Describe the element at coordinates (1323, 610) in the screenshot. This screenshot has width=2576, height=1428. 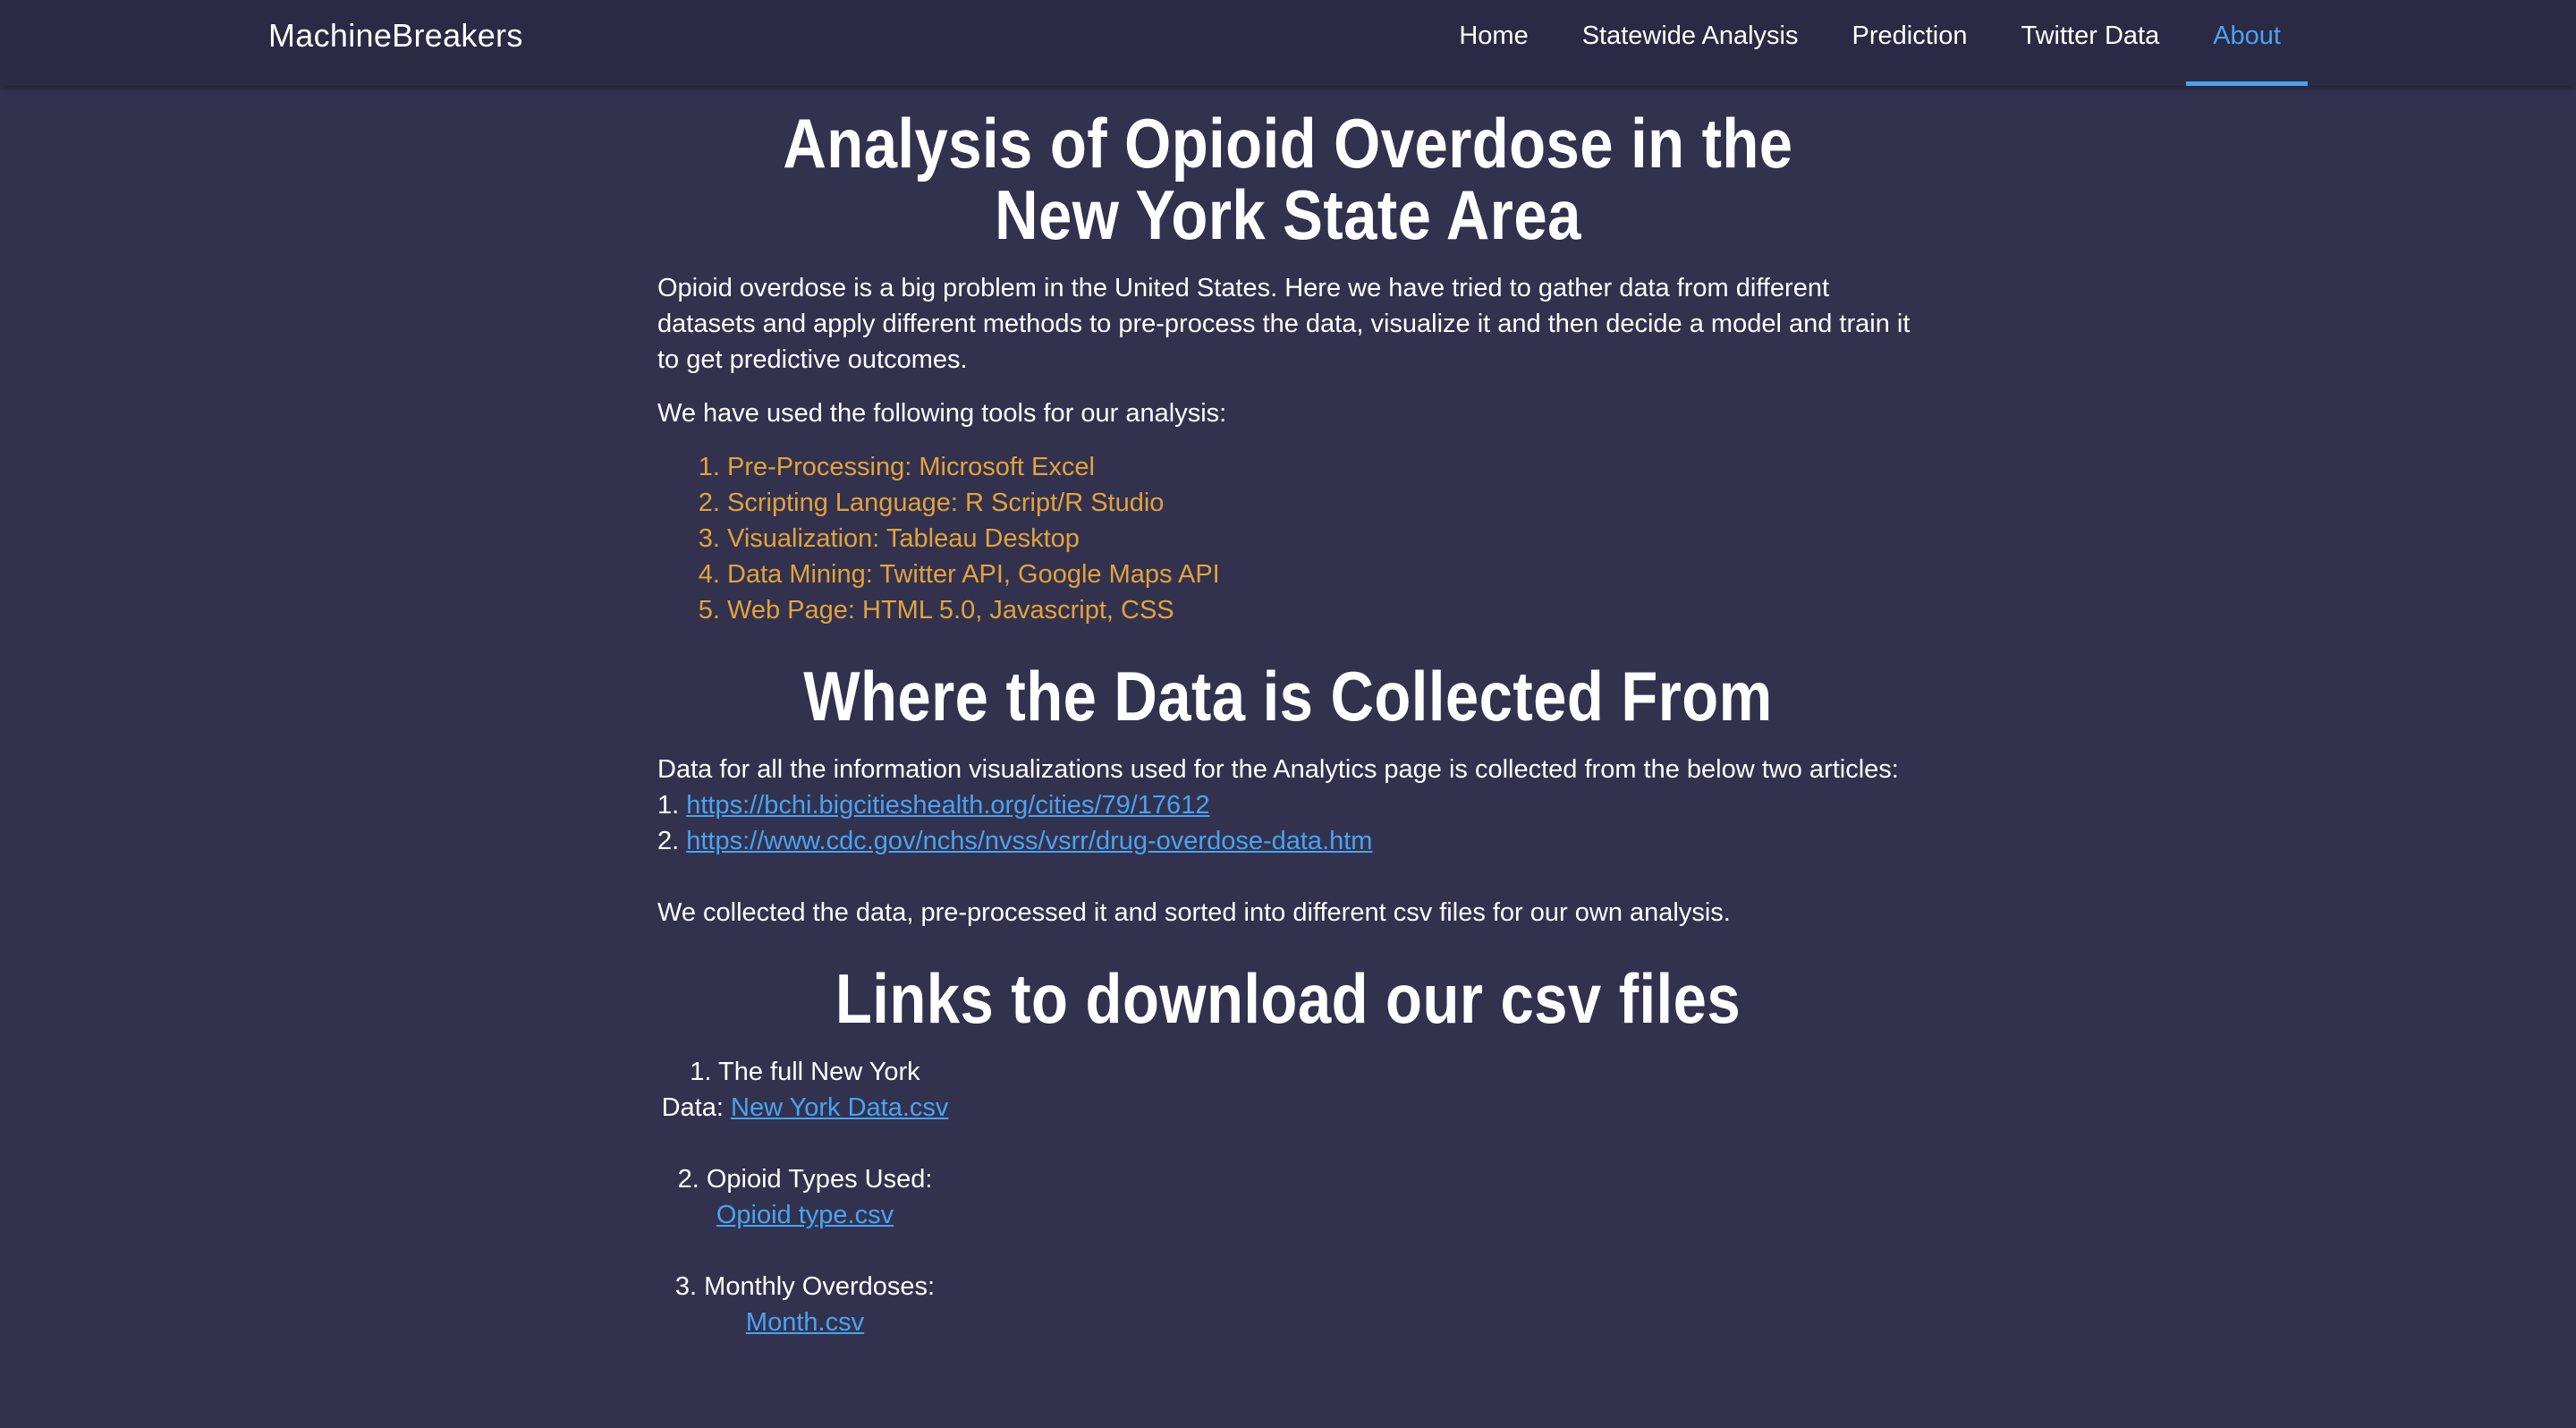
I see `list-item: Web Page: HTML 5.0, Javascript, CSS` at that location.